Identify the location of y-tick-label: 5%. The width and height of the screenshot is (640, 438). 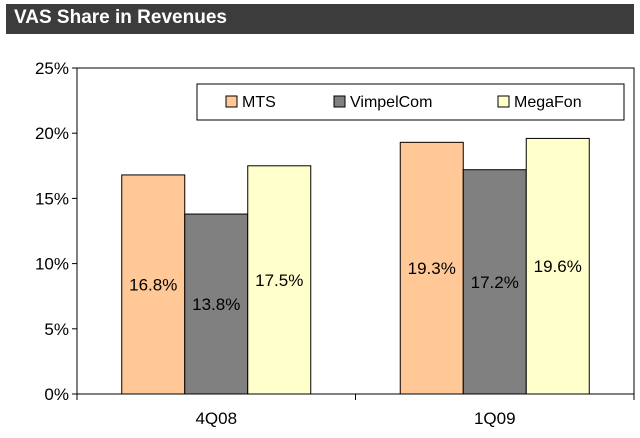
(56, 329).